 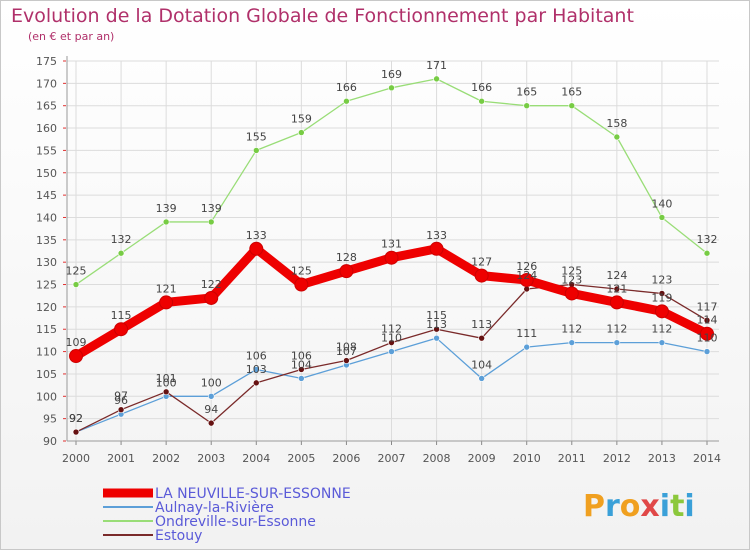 What do you see at coordinates (46, 329) in the screenshot?
I see `y-tick-label: 115` at bounding box center [46, 329].